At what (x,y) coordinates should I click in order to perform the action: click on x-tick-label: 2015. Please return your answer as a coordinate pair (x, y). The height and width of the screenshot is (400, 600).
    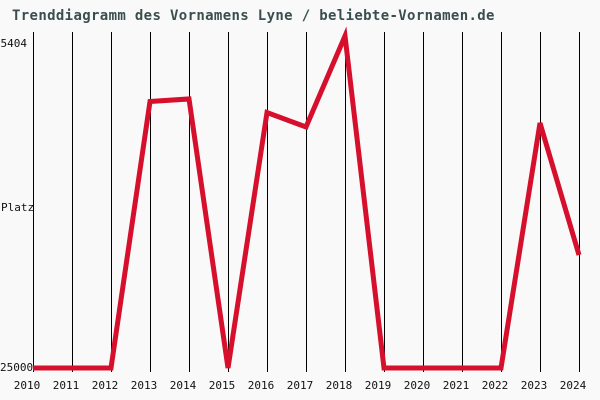
    Looking at the image, I should click on (222, 385).